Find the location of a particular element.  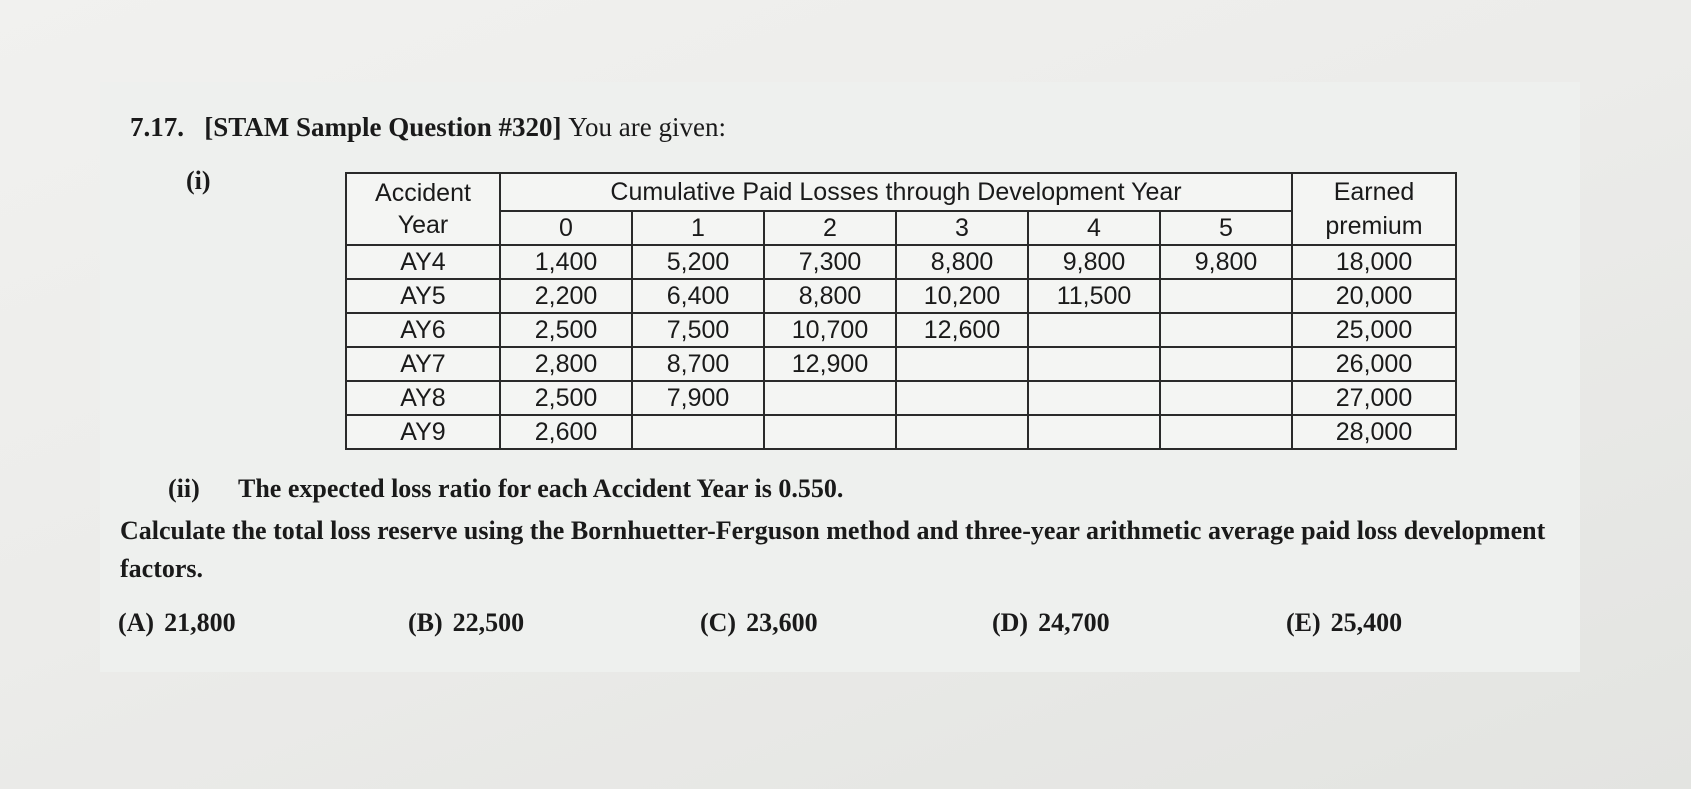

answer-choice-a: (A) 21,800 is located at coordinates (177, 623).